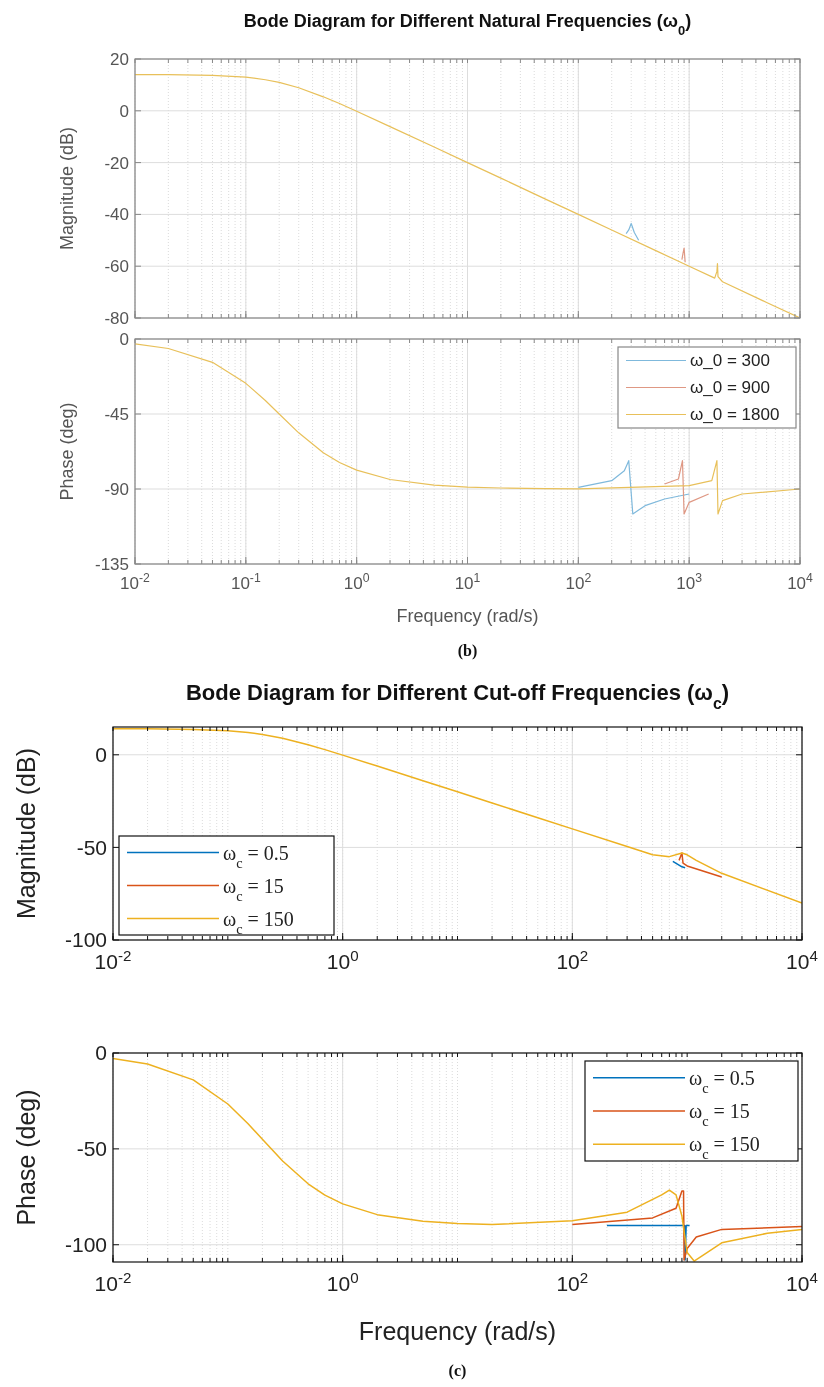 This screenshot has height=1387, width=824. I want to click on text: (b), so click(467, 651).